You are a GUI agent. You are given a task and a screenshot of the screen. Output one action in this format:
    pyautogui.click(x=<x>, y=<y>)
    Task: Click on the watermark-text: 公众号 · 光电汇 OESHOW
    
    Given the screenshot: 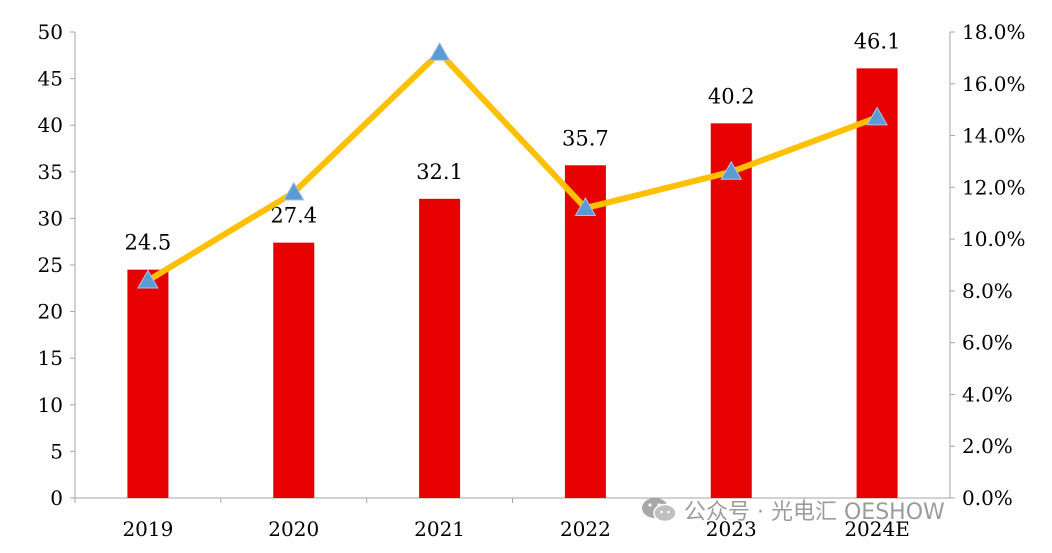 What is the action you would take?
    pyautogui.click(x=814, y=512)
    